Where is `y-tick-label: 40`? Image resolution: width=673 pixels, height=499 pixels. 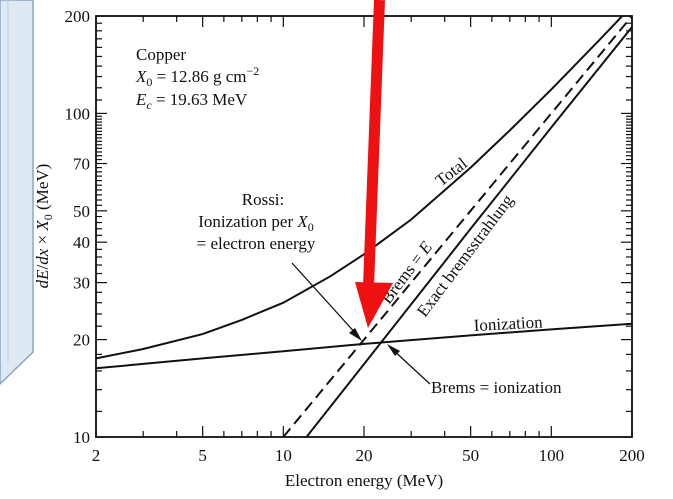
y-tick-label: 40 is located at coordinates (81, 242).